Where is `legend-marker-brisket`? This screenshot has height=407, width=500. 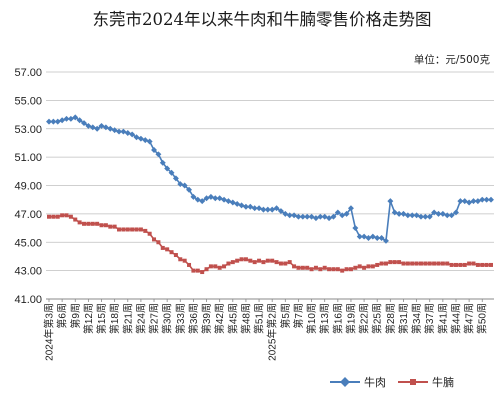 legend-marker-brisket is located at coordinates (413, 382).